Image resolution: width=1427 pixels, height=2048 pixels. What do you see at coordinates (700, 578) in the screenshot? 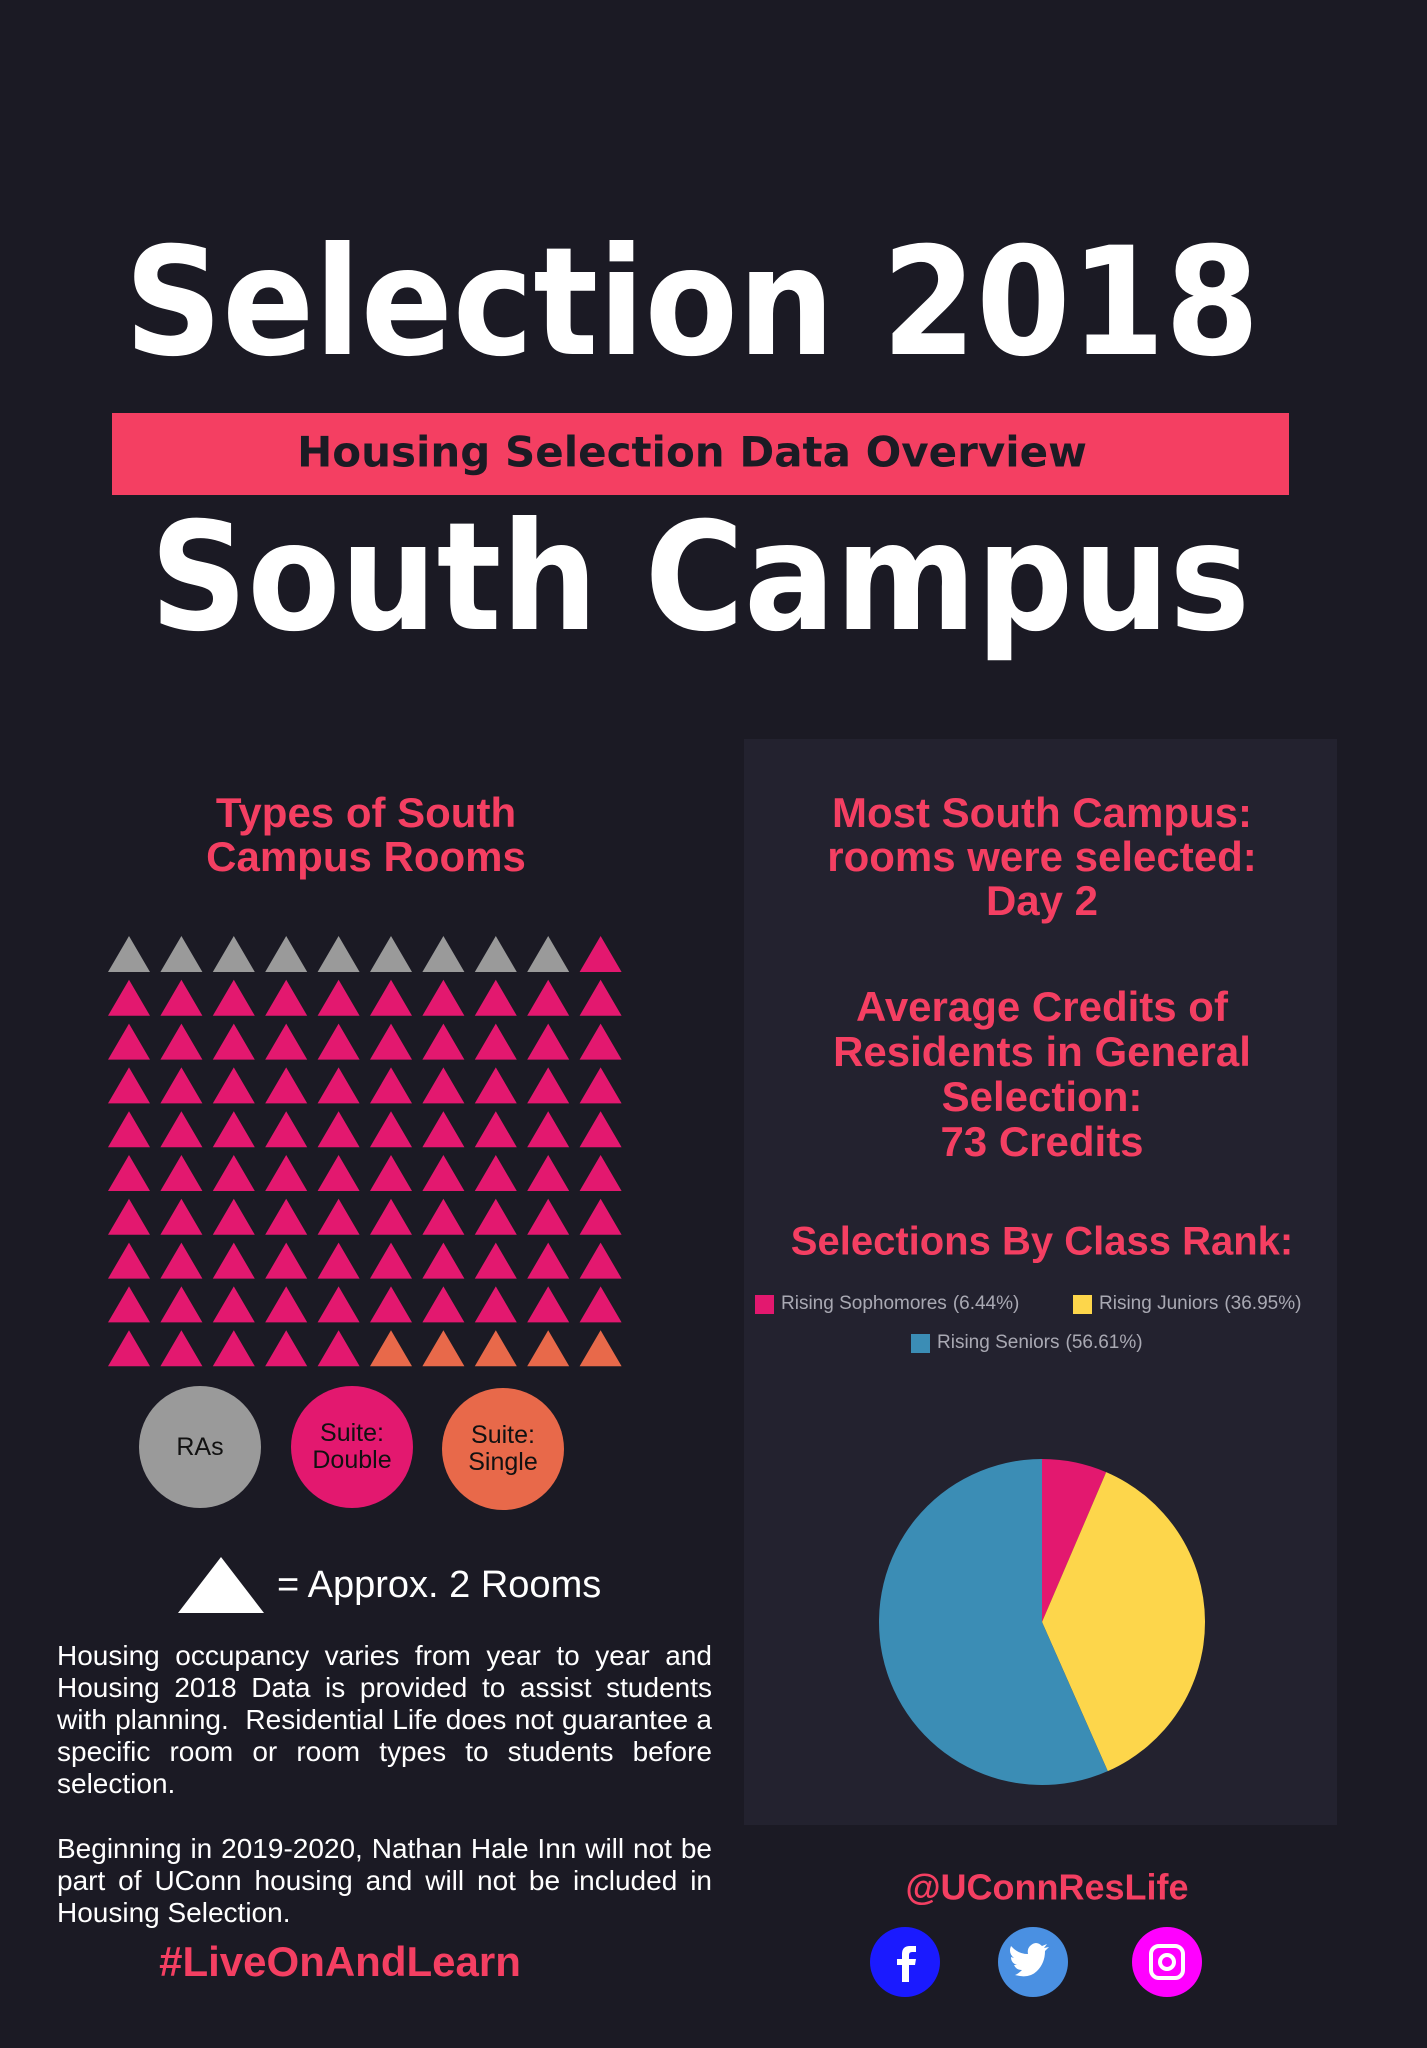
I see `campus-title: South Campus` at bounding box center [700, 578].